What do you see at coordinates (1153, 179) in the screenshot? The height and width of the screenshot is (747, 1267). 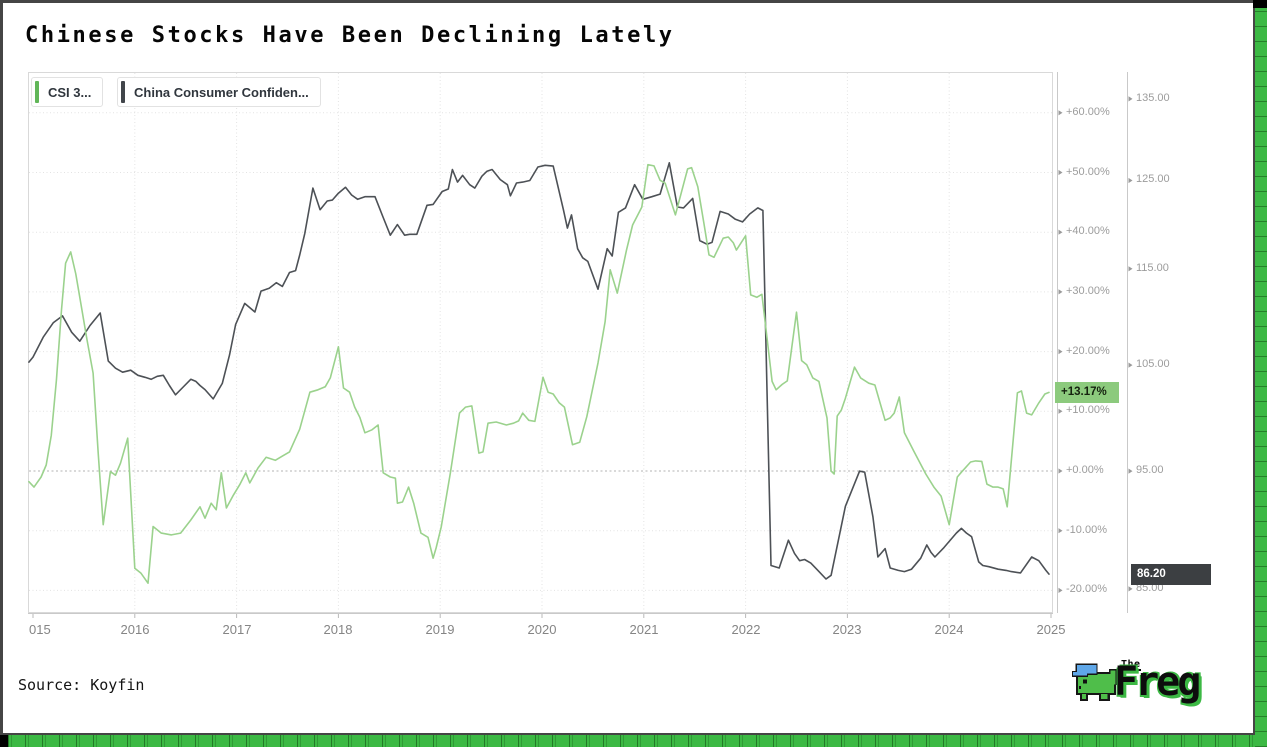 I see `right-axis-tick-label: 125.00` at bounding box center [1153, 179].